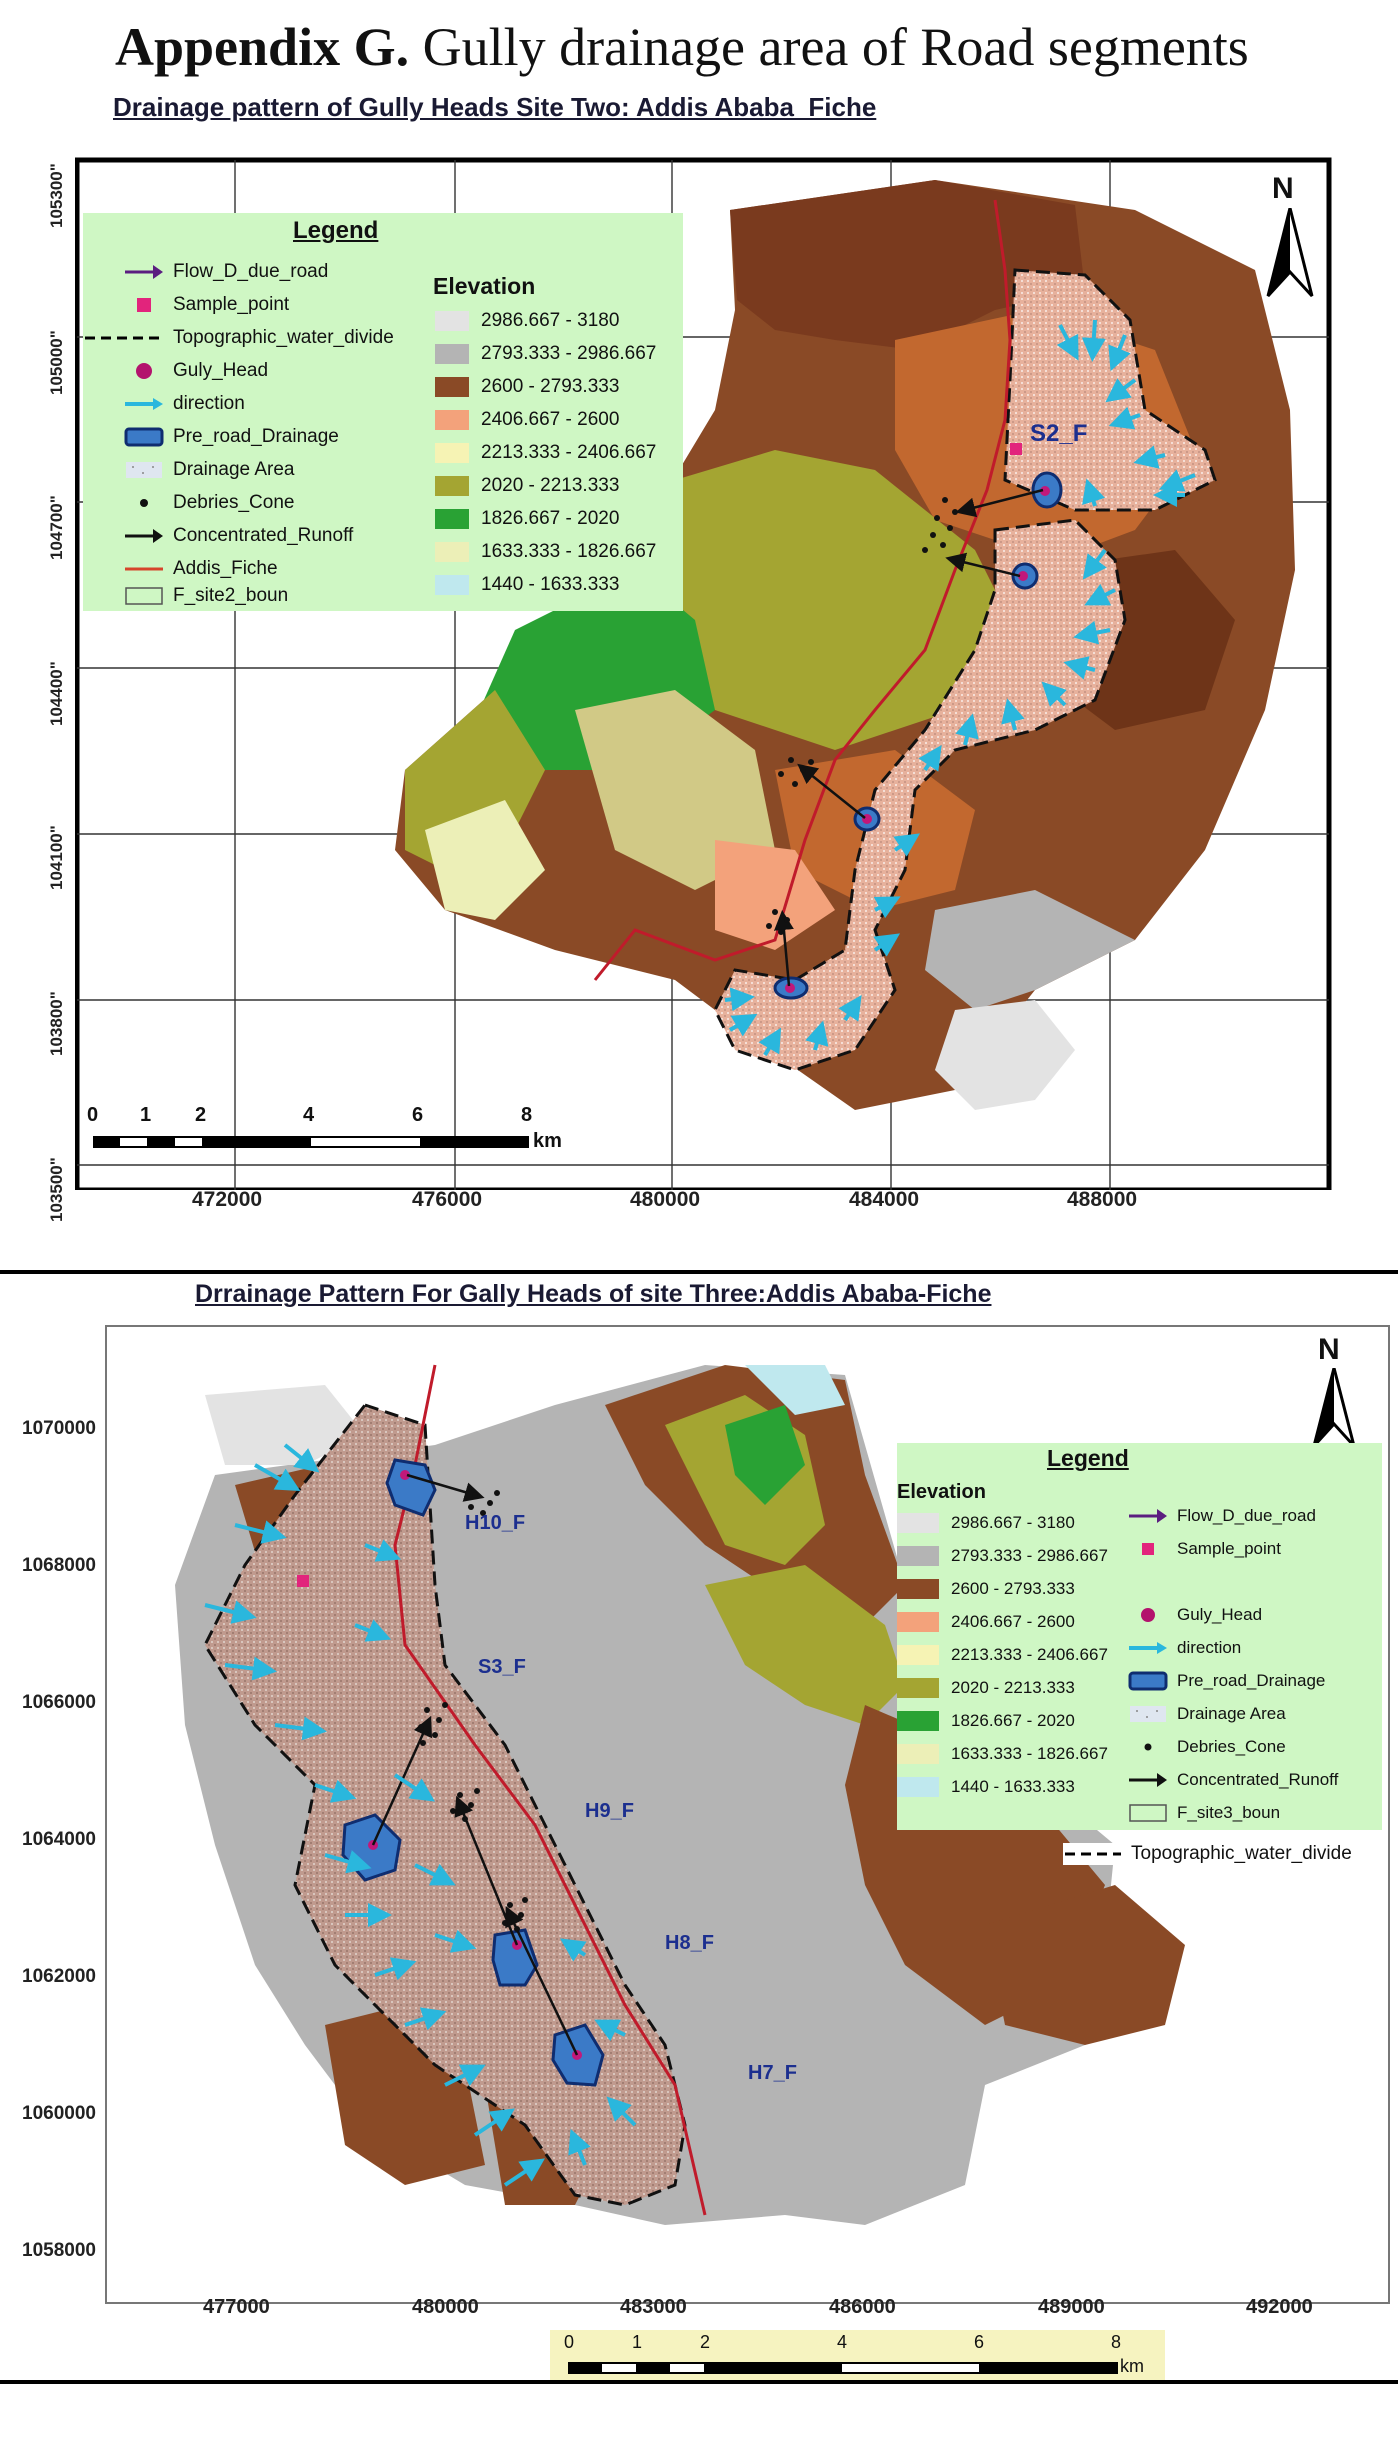 The height and width of the screenshot is (2437, 1398). I want to click on map2-elevation-class: 1440 - 1633.333, so click(986, 1787).